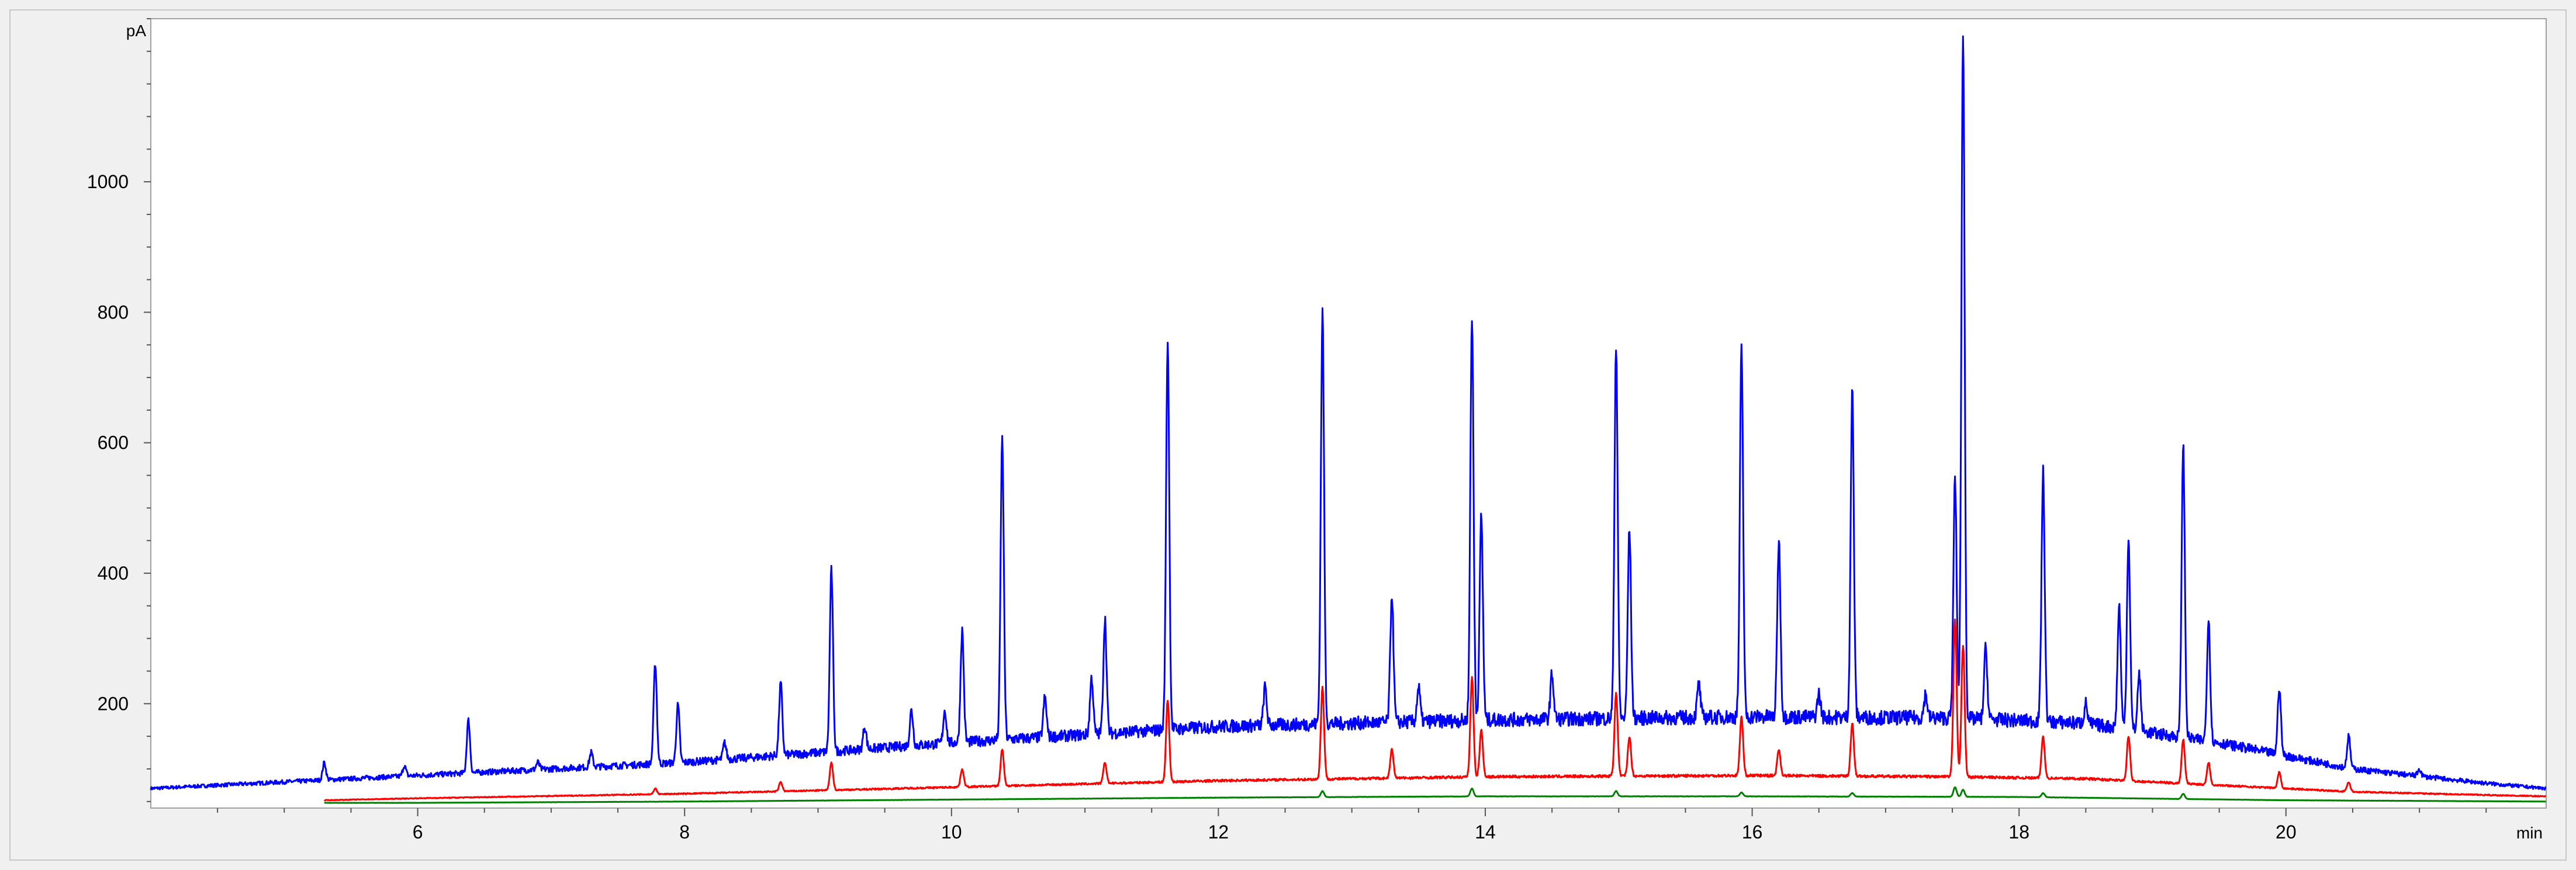 This screenshot has width=2576, height=870. Describe the element at coordinates (1218, 832) in the screenshot. I see `x-tick-label: 12` at that location.